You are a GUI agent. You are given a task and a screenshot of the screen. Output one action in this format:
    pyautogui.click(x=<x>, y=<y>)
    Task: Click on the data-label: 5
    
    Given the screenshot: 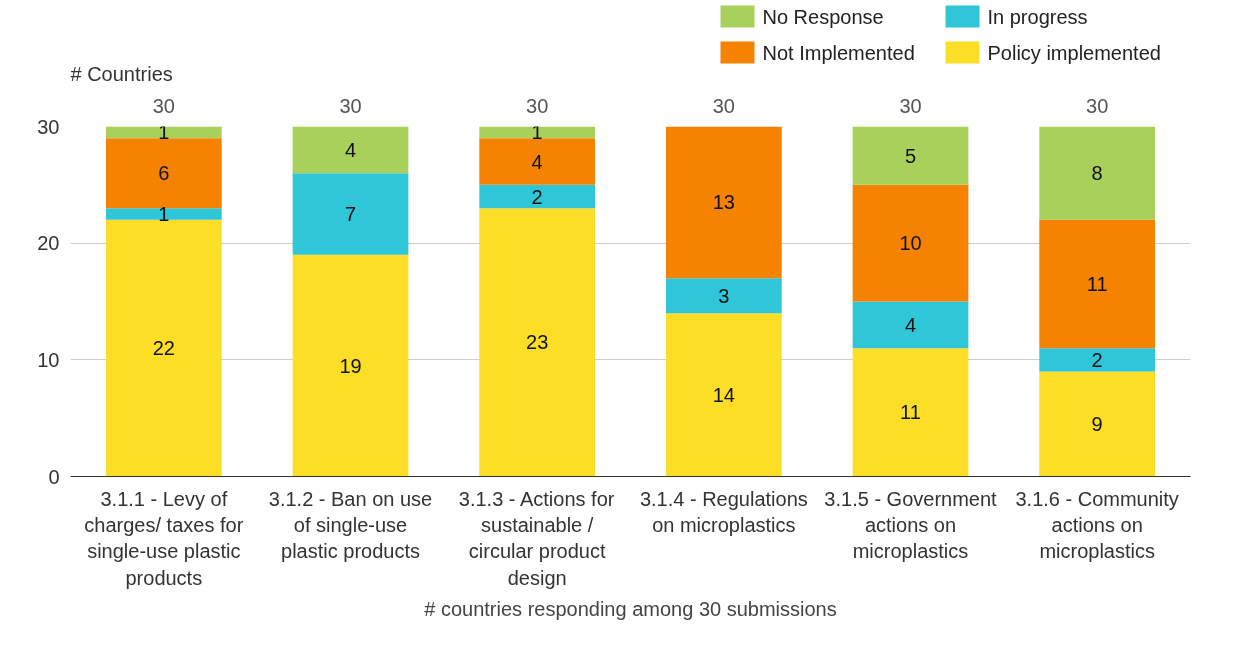 What is the action you would take?
    pyautogui.click(x=910, y=155)
    